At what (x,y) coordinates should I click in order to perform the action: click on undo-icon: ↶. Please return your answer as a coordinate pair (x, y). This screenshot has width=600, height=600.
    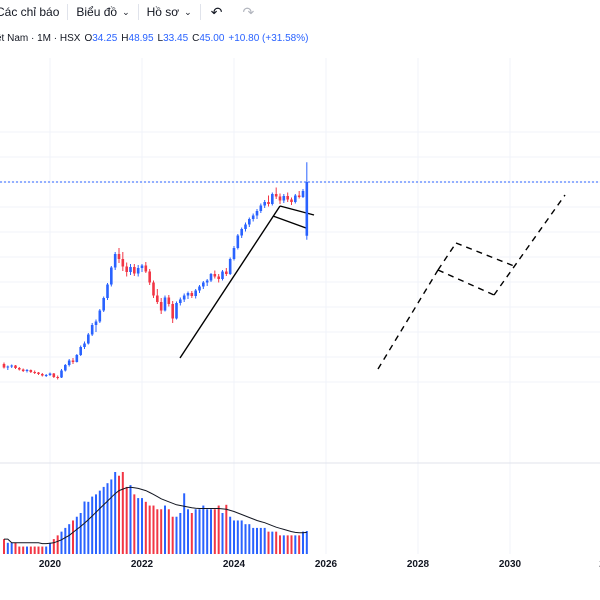
    Looking at the image, I should click on (216, 11).